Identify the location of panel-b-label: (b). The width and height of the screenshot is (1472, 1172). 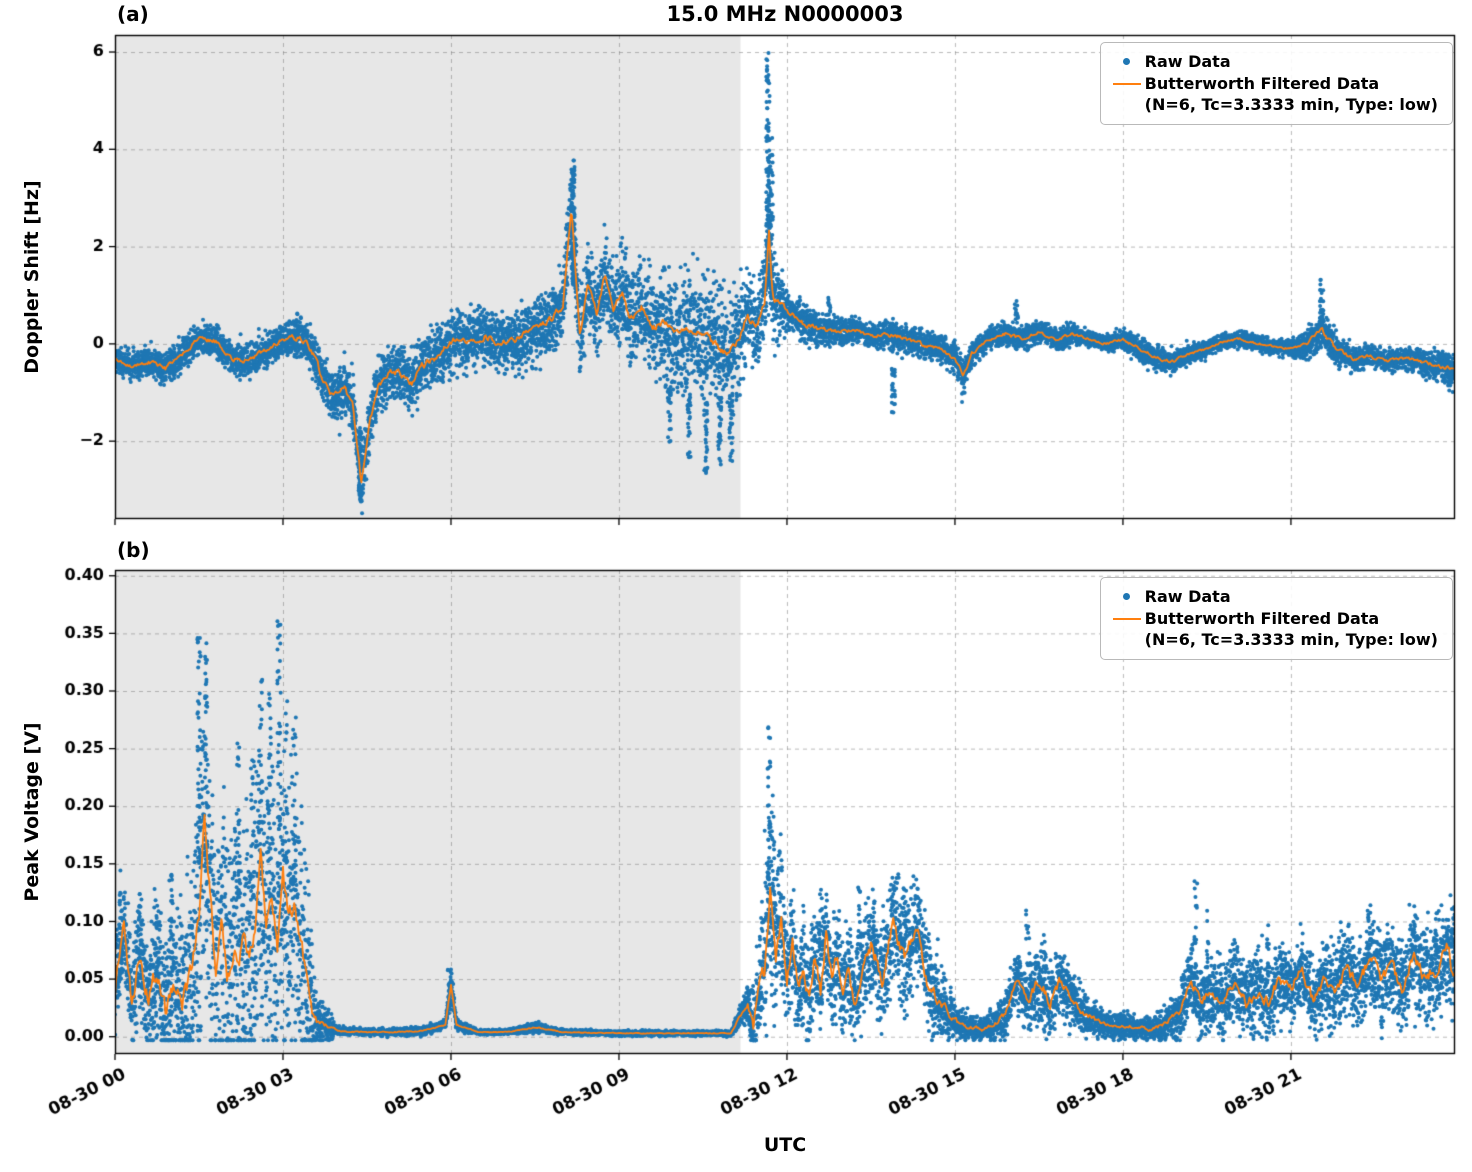
(133, 550).